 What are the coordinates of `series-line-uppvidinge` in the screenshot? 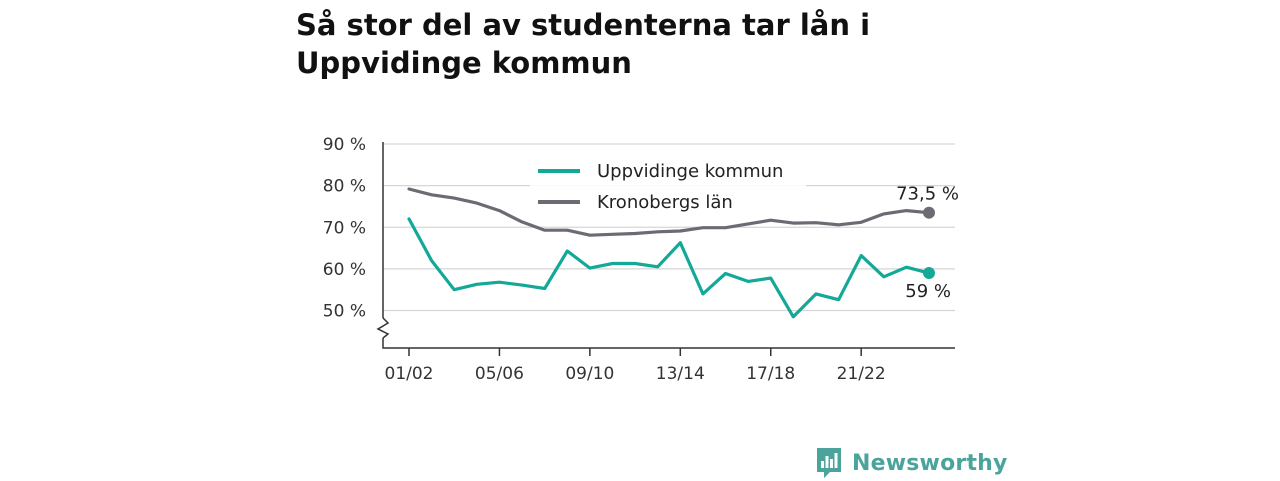 It's located at (669, 268).